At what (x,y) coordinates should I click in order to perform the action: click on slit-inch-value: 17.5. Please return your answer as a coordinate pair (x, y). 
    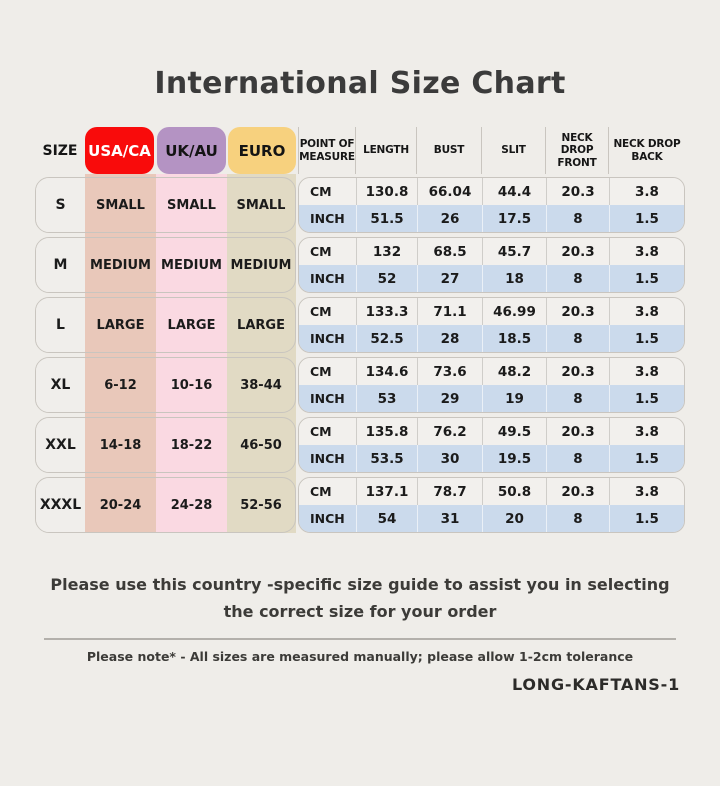
    Looking at the image, I should click on (514, 218).